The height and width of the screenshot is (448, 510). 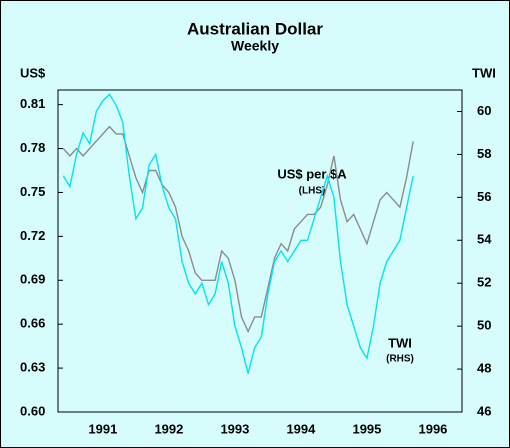 I want to click on y-tick-label: 0.78, so click(x=32, y=147).